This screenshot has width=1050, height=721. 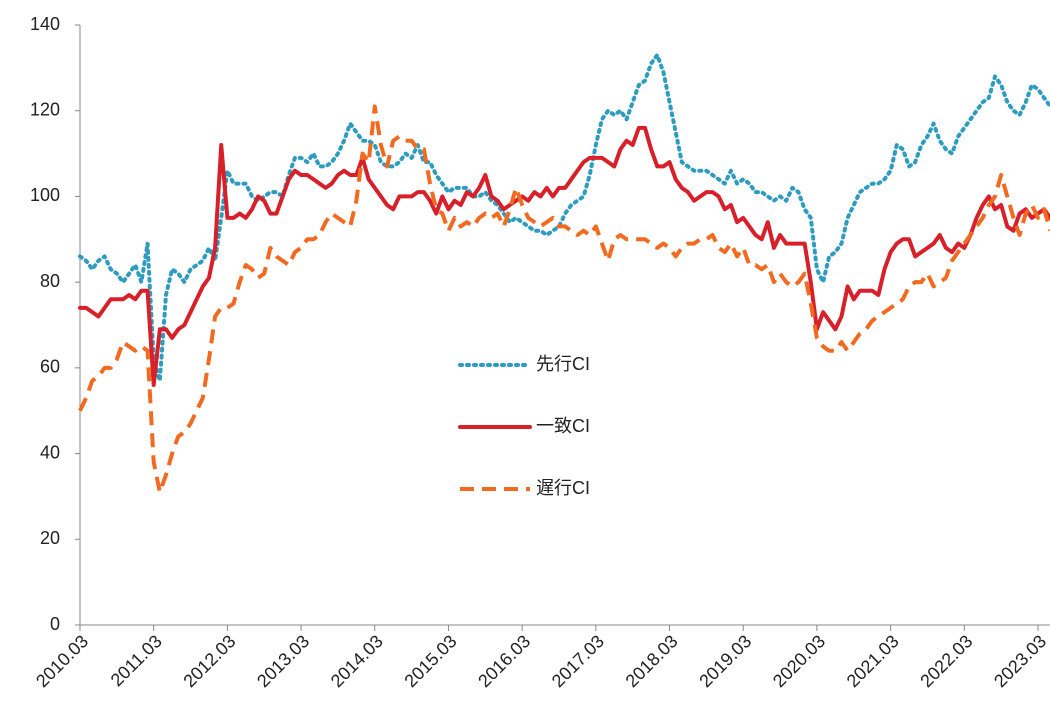 What do you see at coordinates (873, 661) in the screenshot?
I see `x-tick-label: 2021.03` at bounding box center [873, 661].